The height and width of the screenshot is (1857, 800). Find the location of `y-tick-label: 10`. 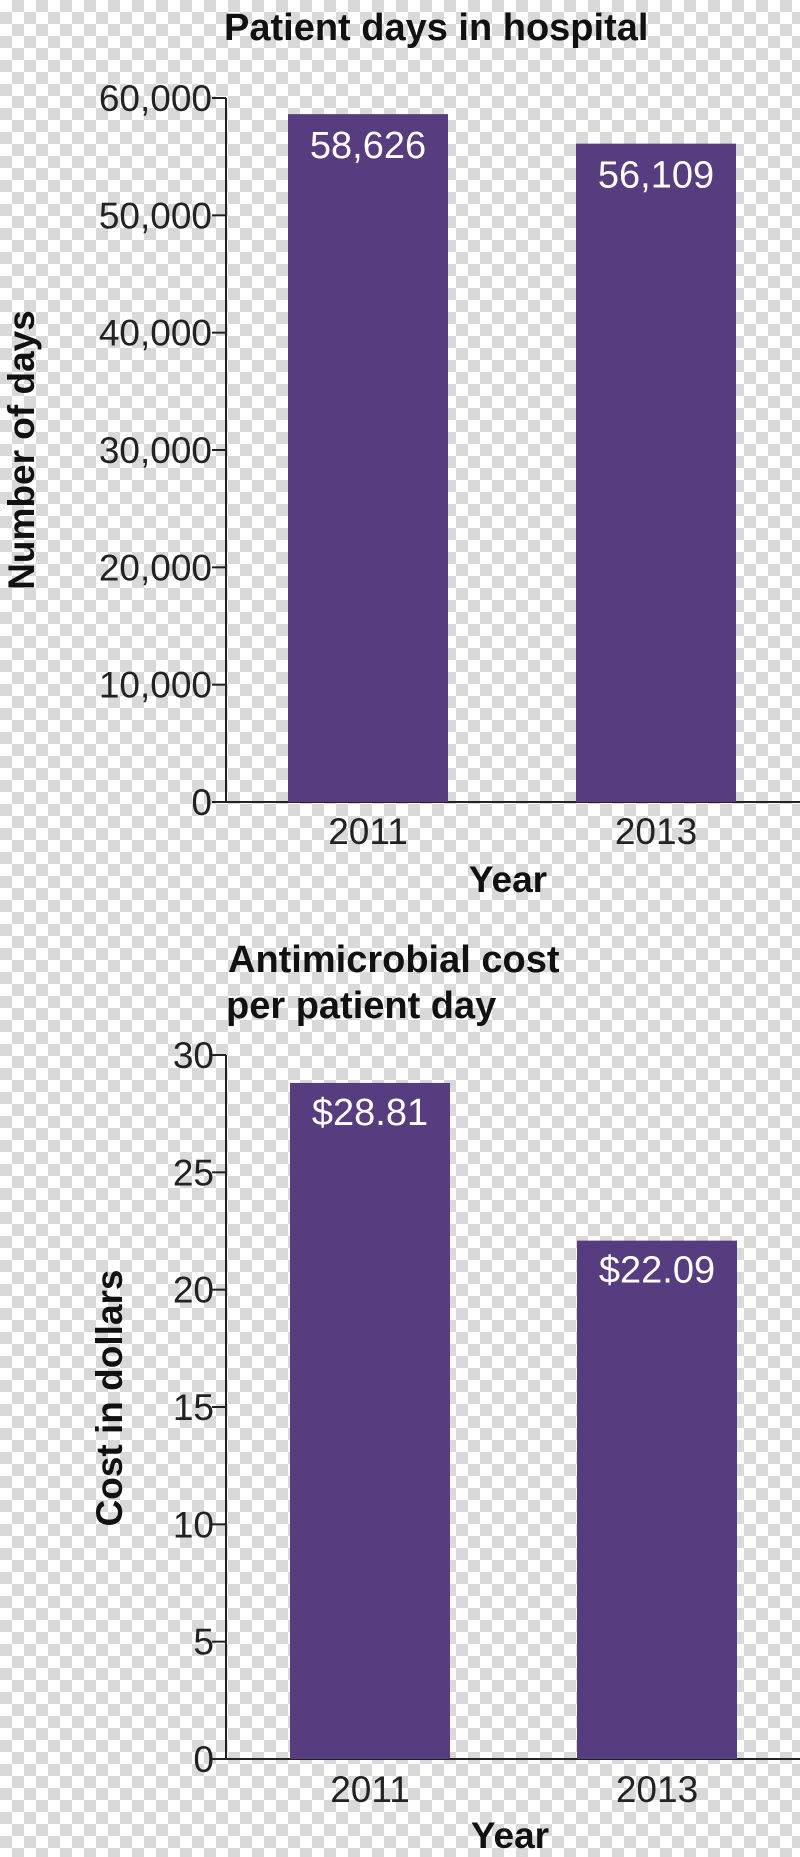

y-tick-label: 10 is located at coordinates (193, 1524).